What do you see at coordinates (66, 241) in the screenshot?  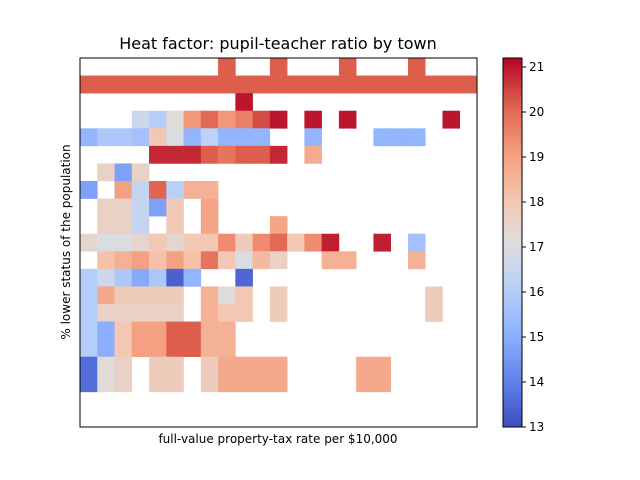 I see `y-axis-label: % lower status of the population` at bounding box center [66, 241].